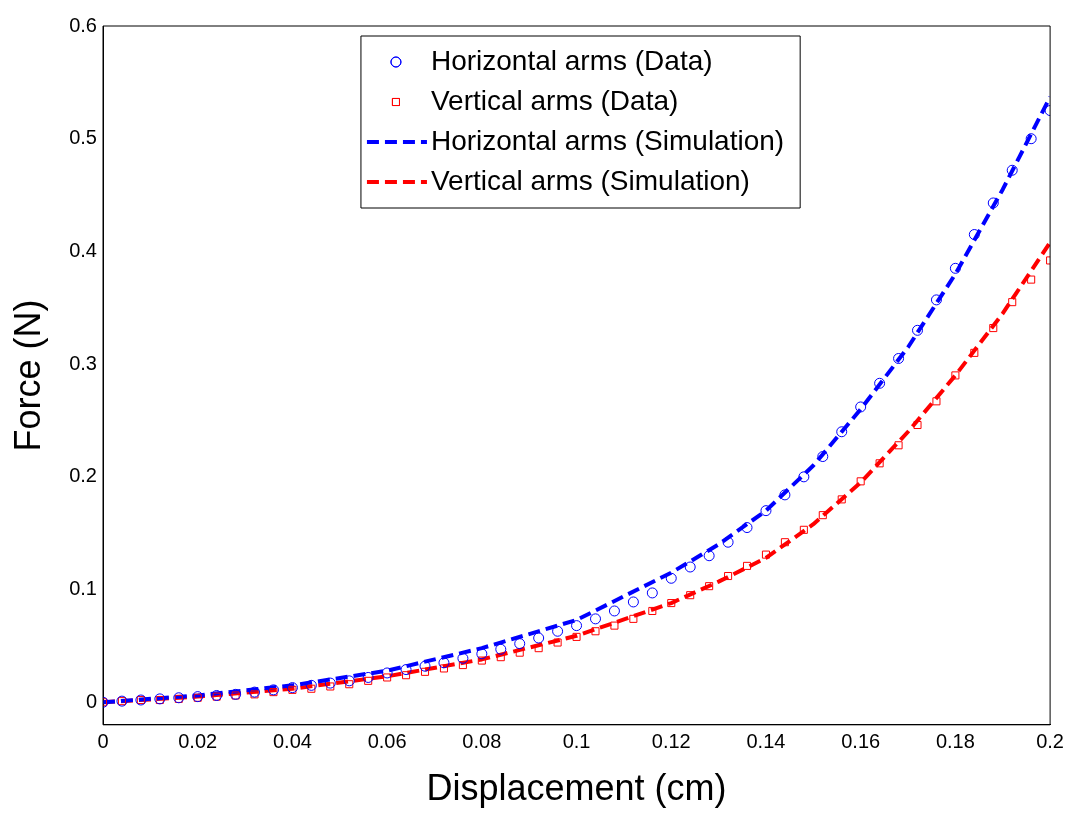 This screenshot has width=1078, height=816. I want to click on y-tick-label: 0, so click(91, 700).